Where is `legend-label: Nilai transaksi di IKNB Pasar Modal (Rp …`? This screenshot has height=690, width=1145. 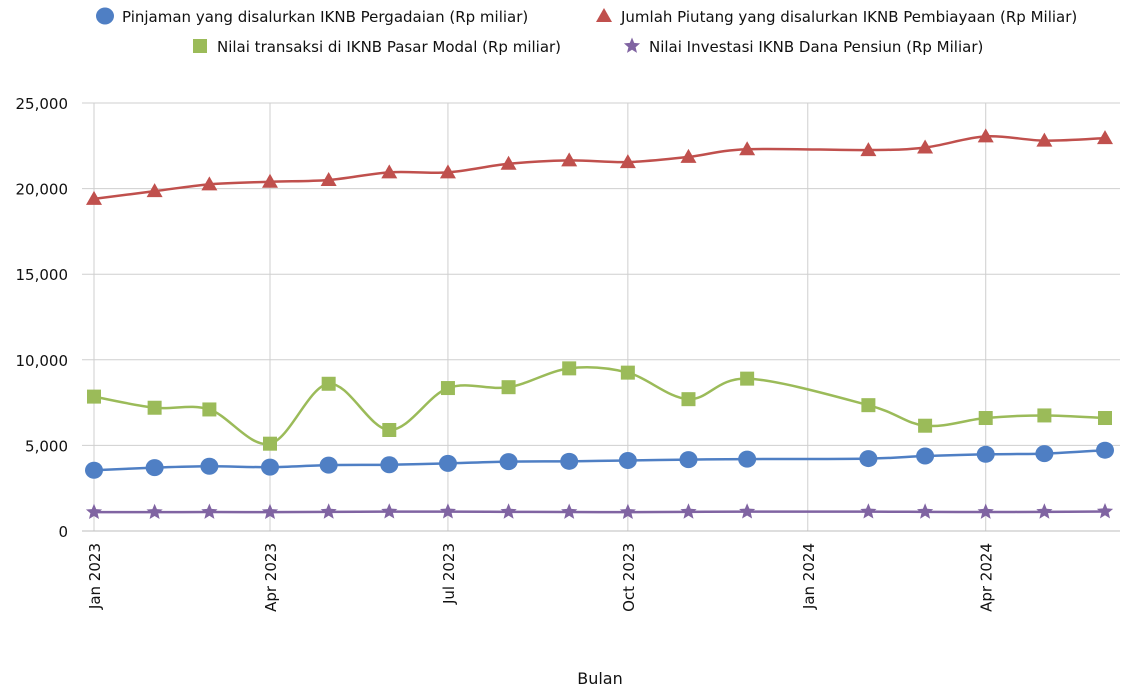 legend-label: Nilai transaksi di IKNB Pasar Modal (Rp … is located at coordinates (389, 47).